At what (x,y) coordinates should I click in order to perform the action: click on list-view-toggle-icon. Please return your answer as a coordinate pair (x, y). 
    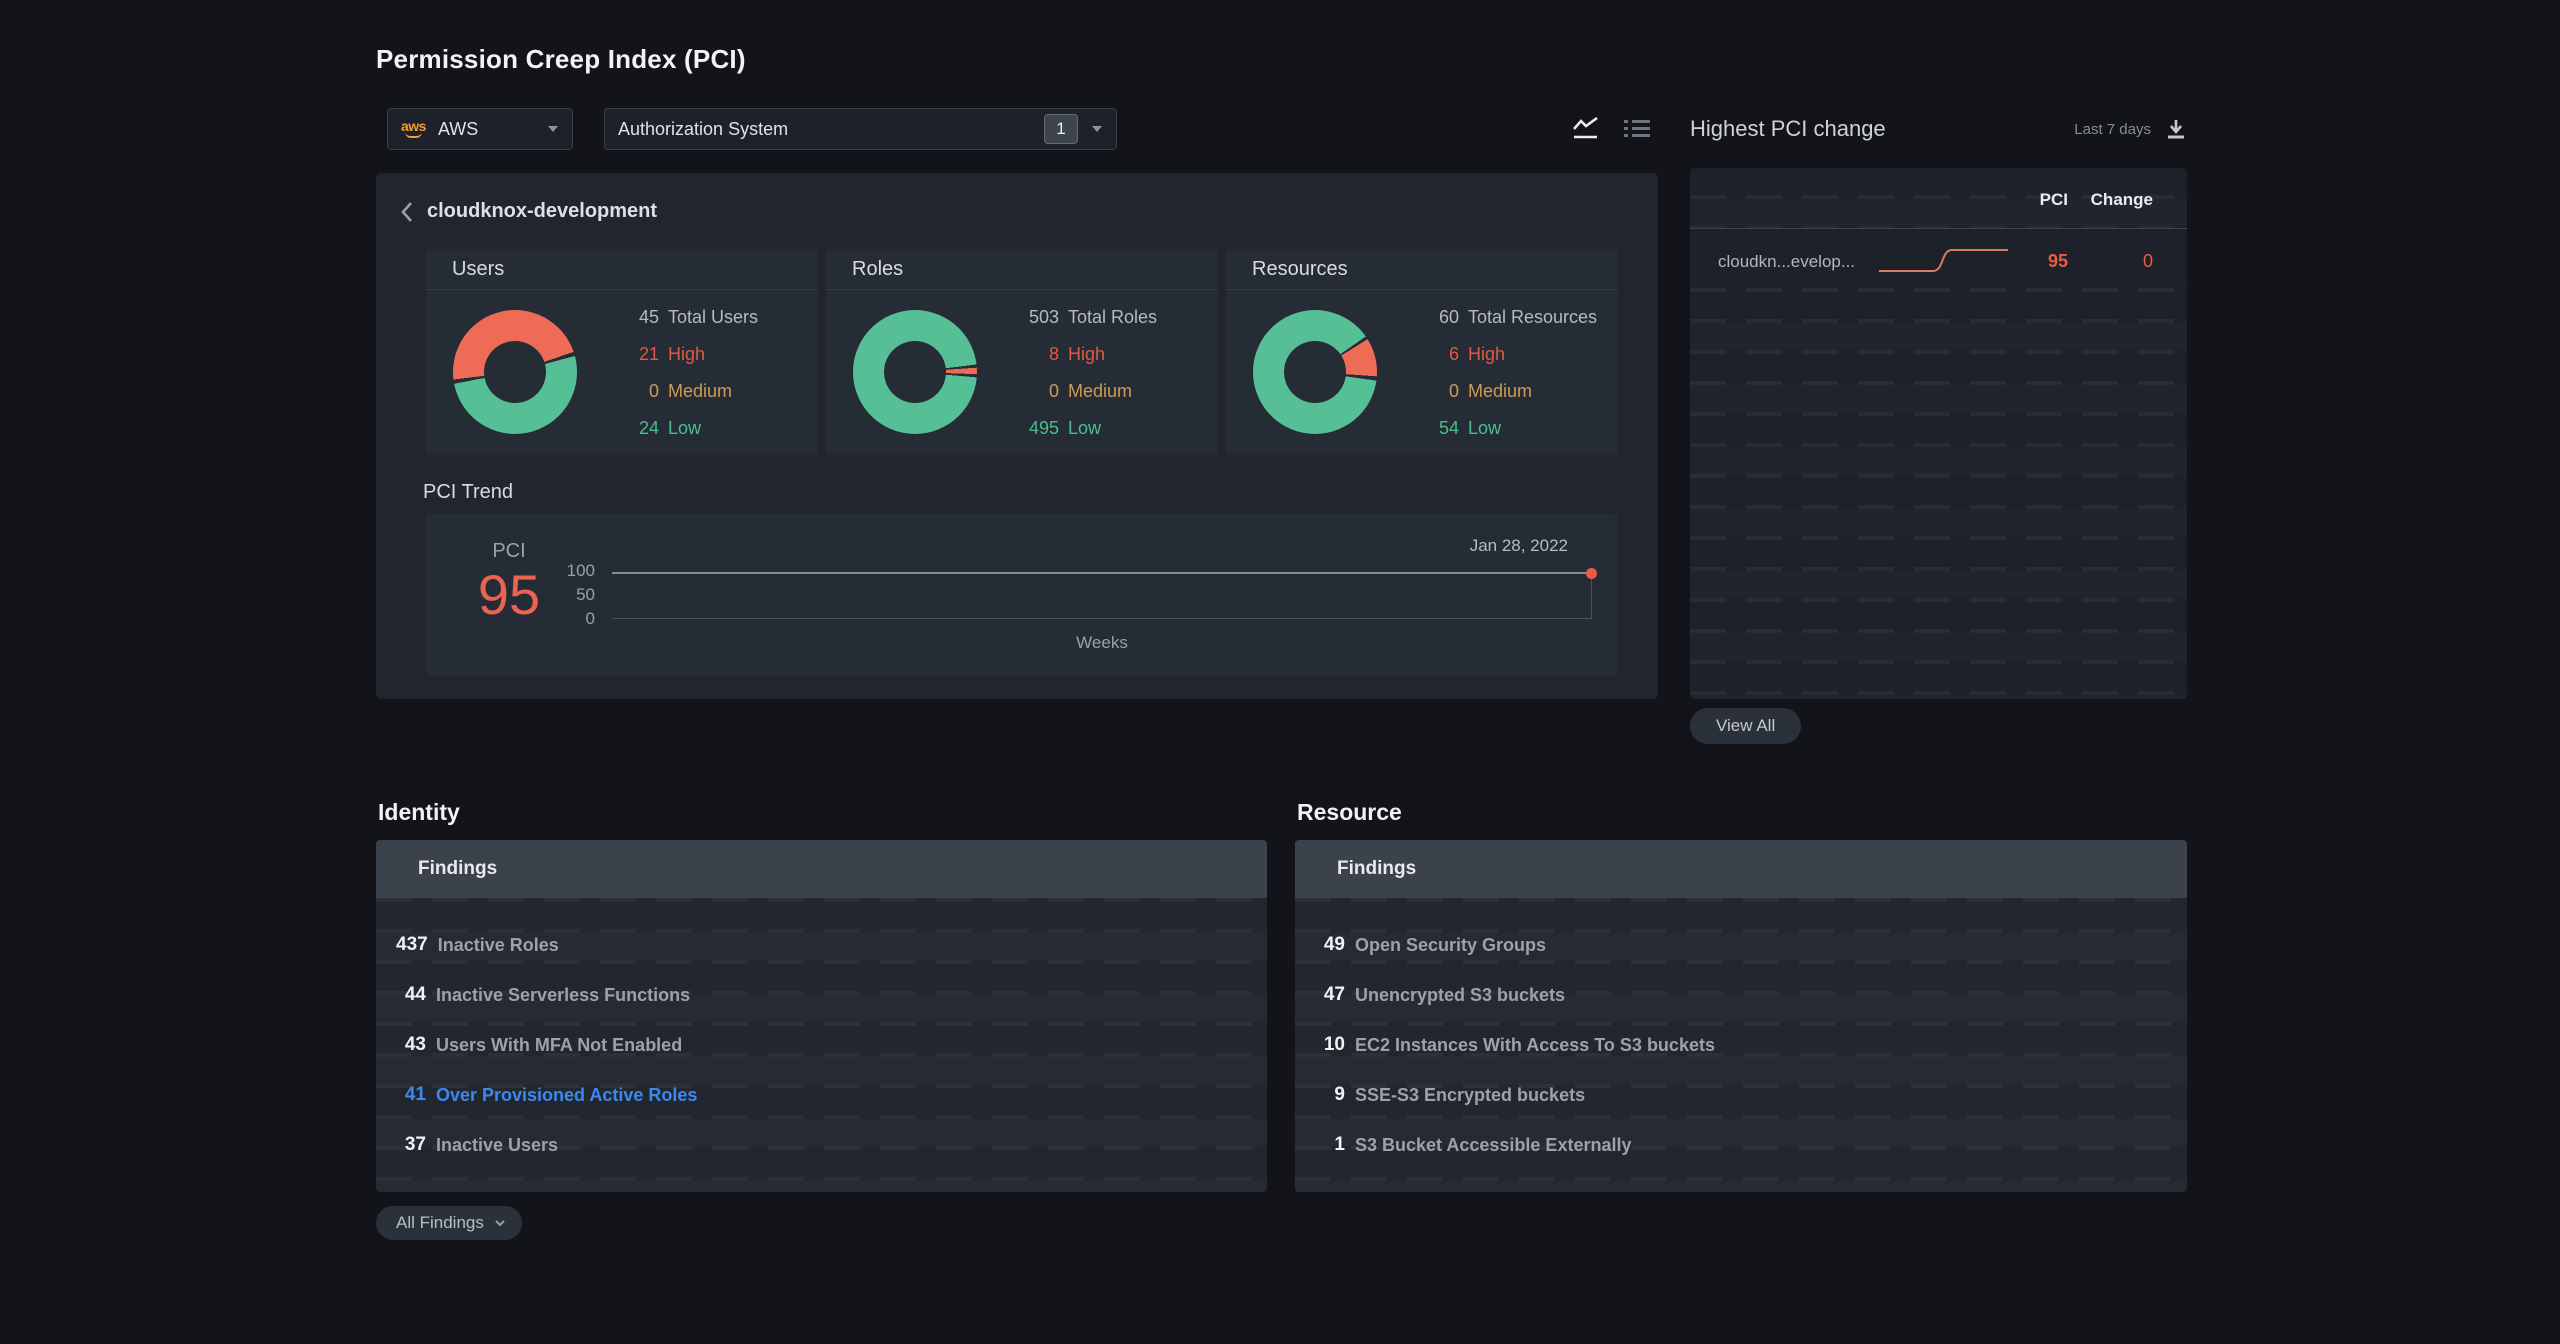
    Looking at the image, I should click on (1637, 129).